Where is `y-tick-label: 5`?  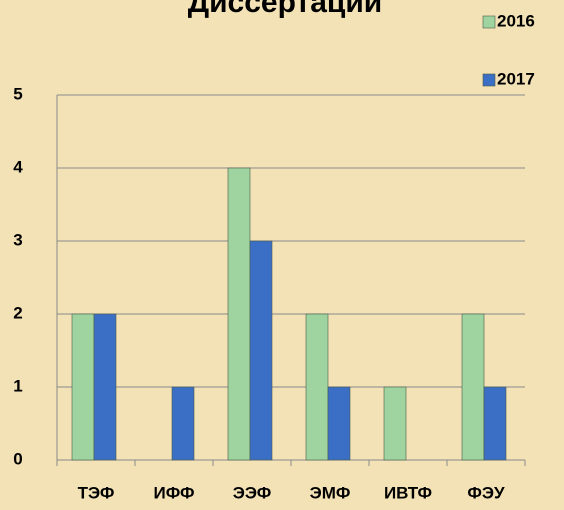 y-tick-label: 5 is located at coordinates (17, 93).